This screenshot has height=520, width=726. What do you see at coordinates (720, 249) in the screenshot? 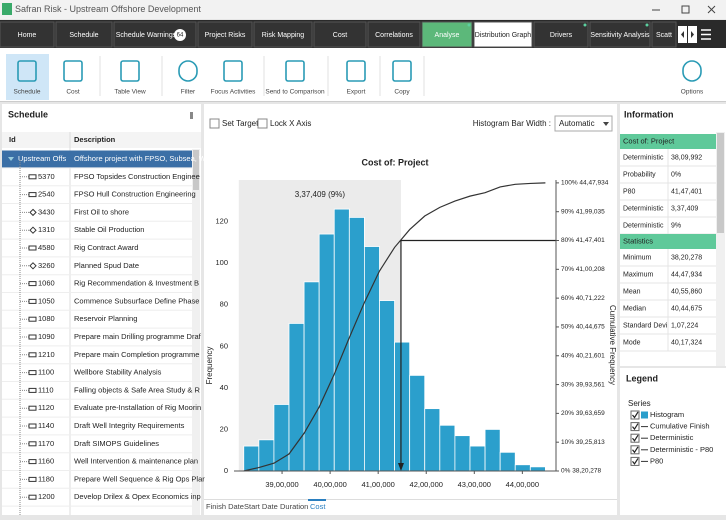
I see `info-scrollbar` at bounding box center [720, 249].